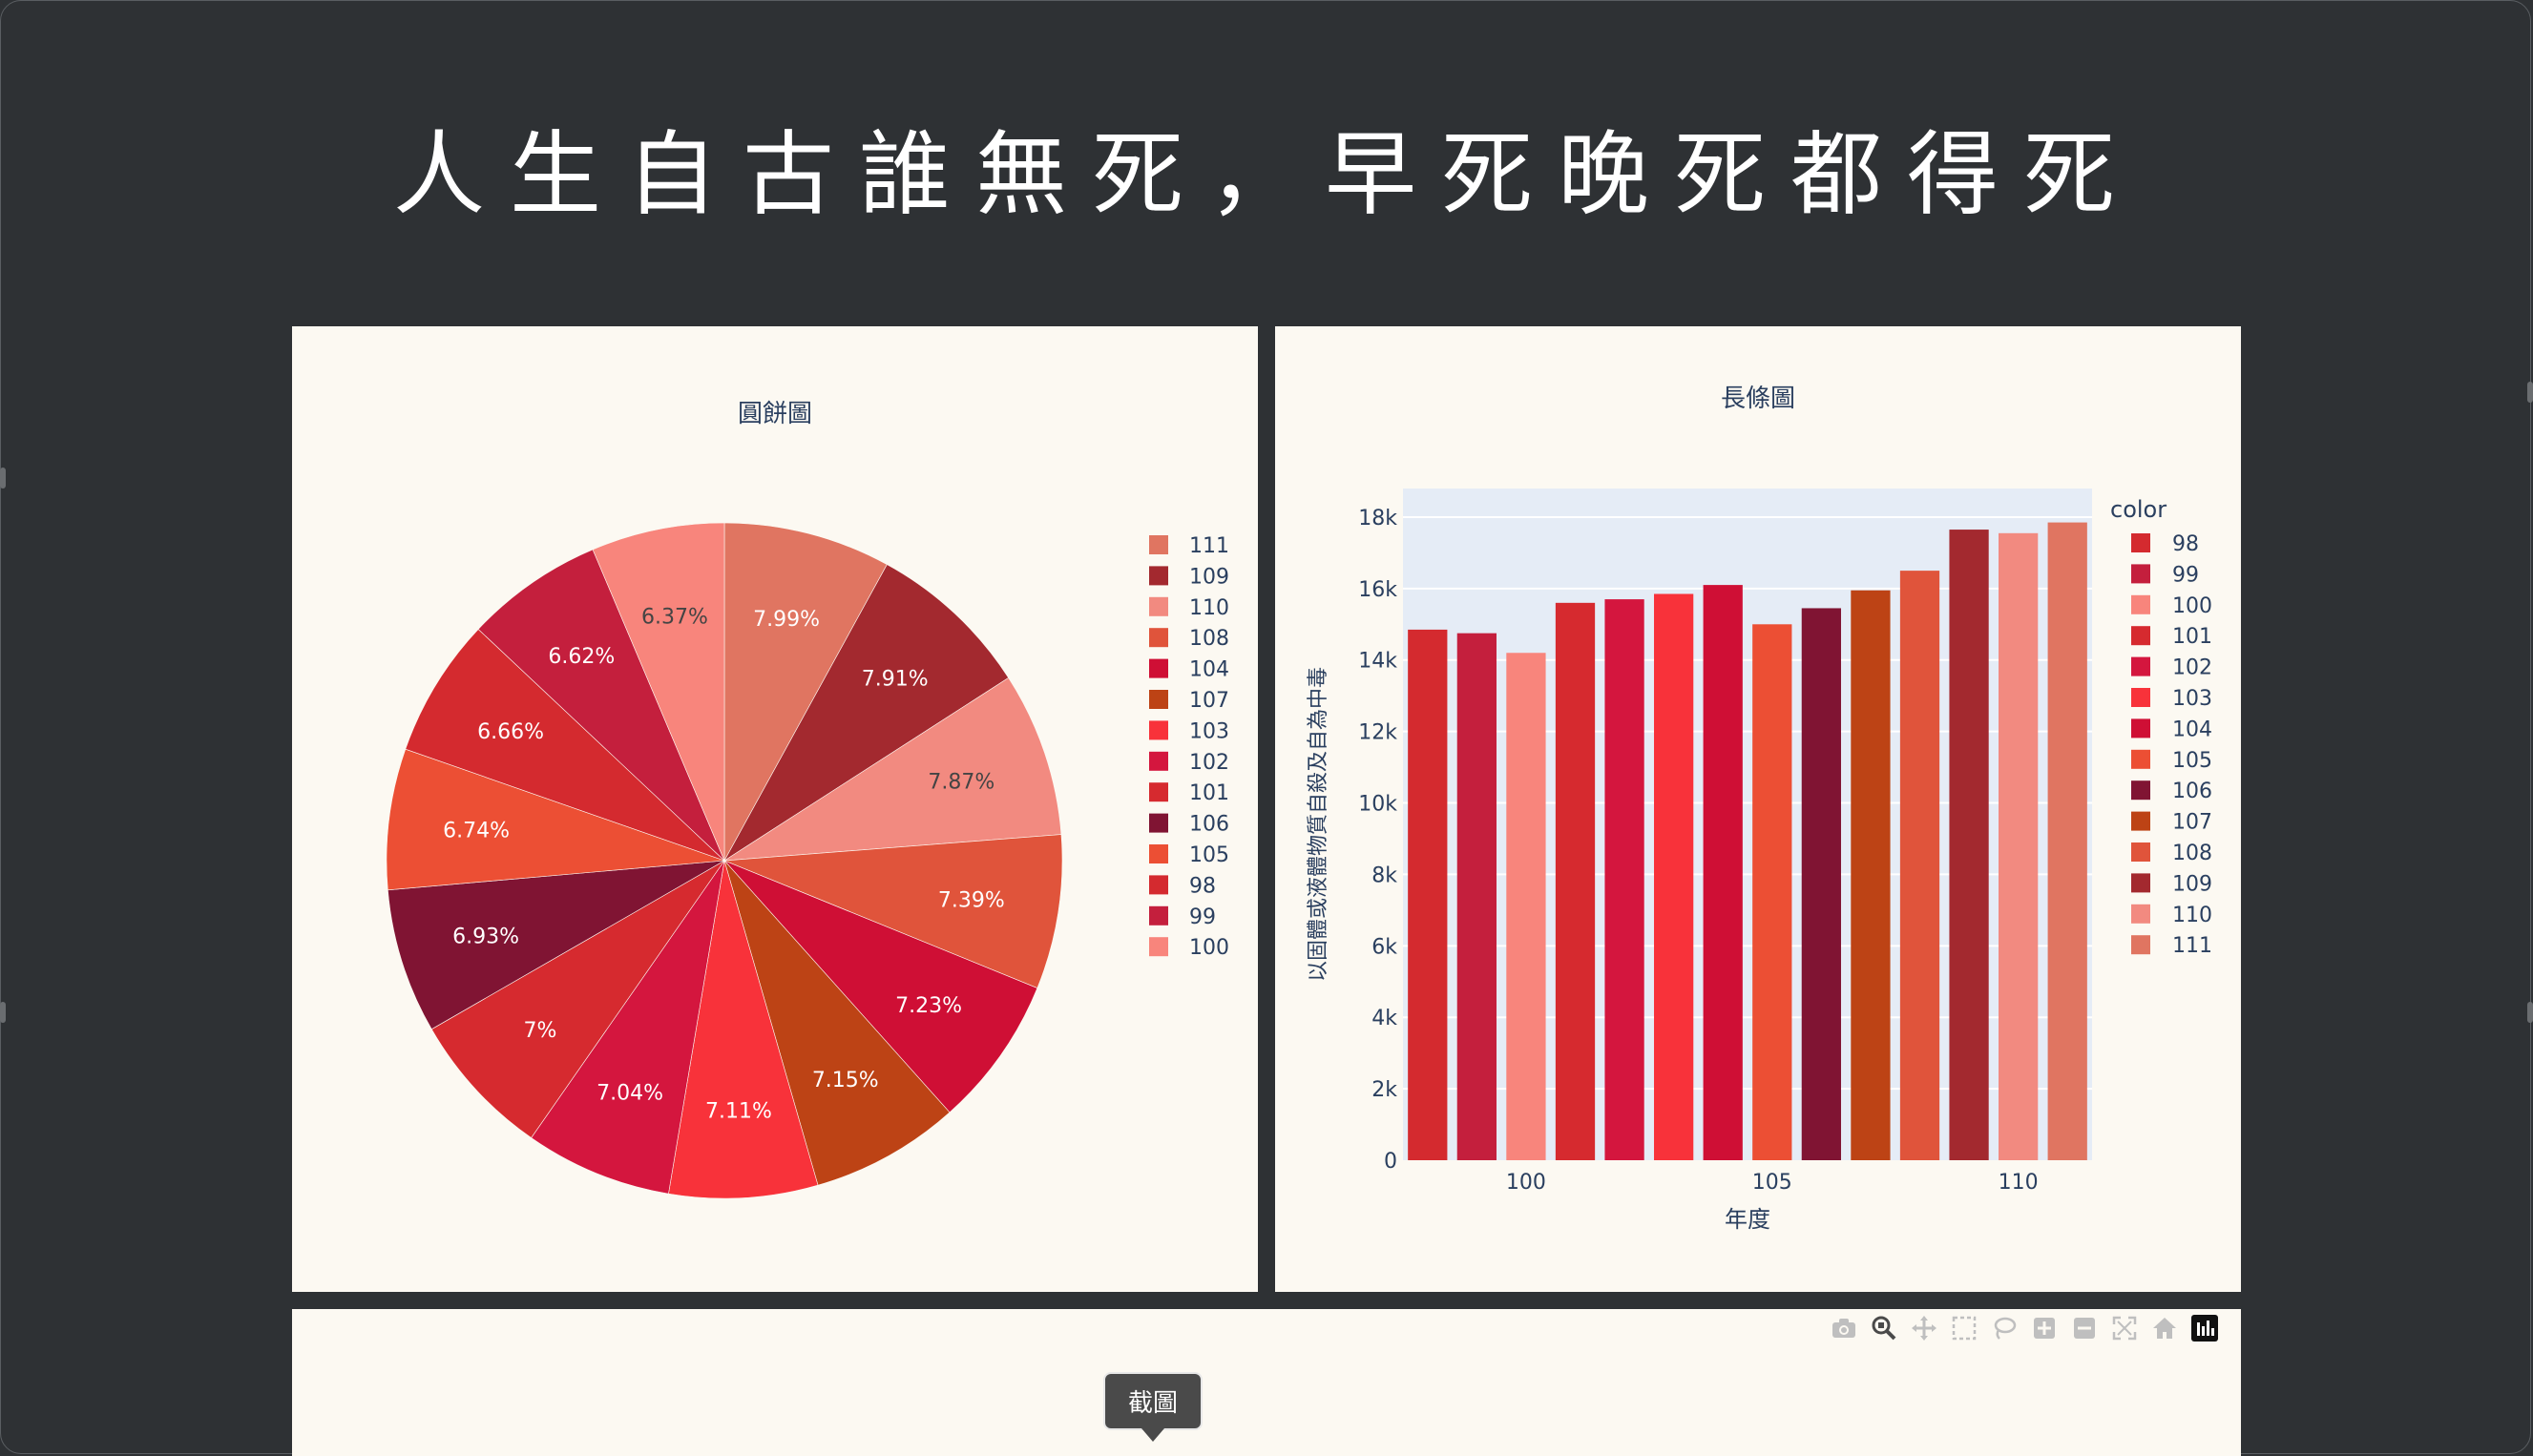  What do you see at coordinates (2192, 916) in the screenshot?
I see `bar-legend-item: 110` at bounding box center [2192, 916].